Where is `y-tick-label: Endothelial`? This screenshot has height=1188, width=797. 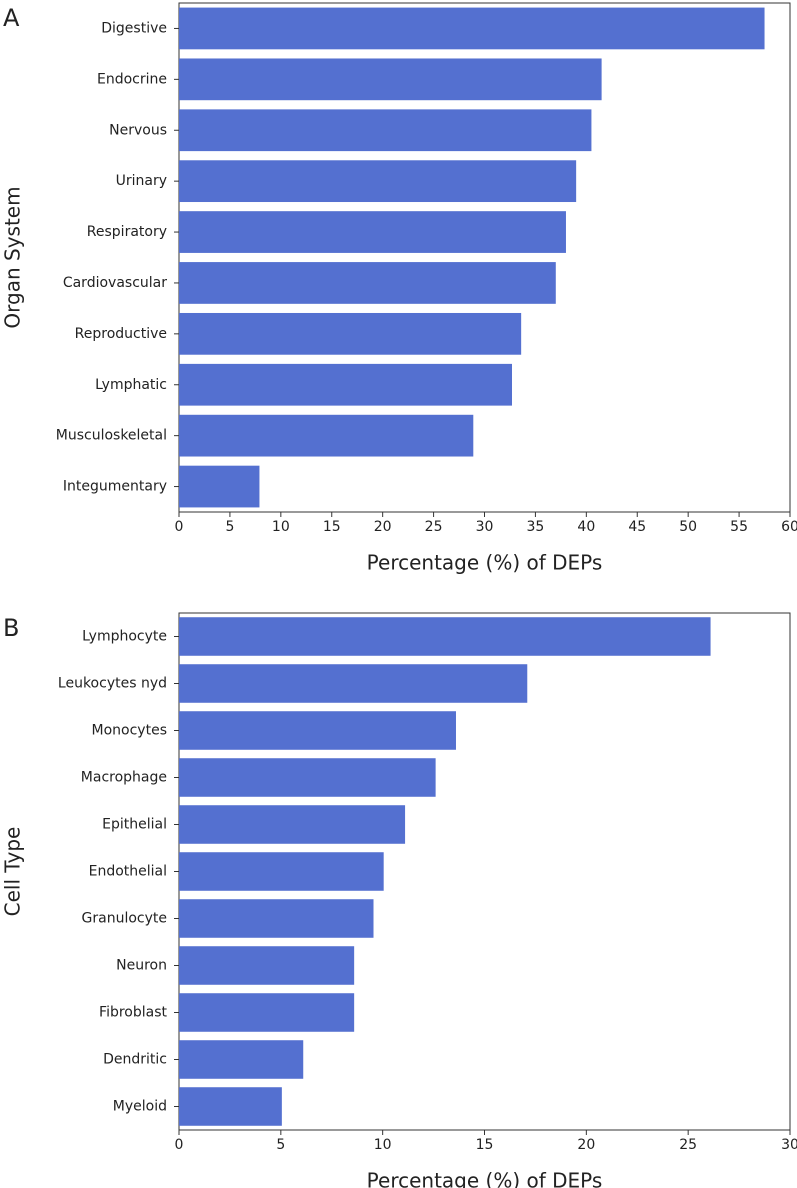 y-tick-label: Endothelial is located at coordinates (128, 872).